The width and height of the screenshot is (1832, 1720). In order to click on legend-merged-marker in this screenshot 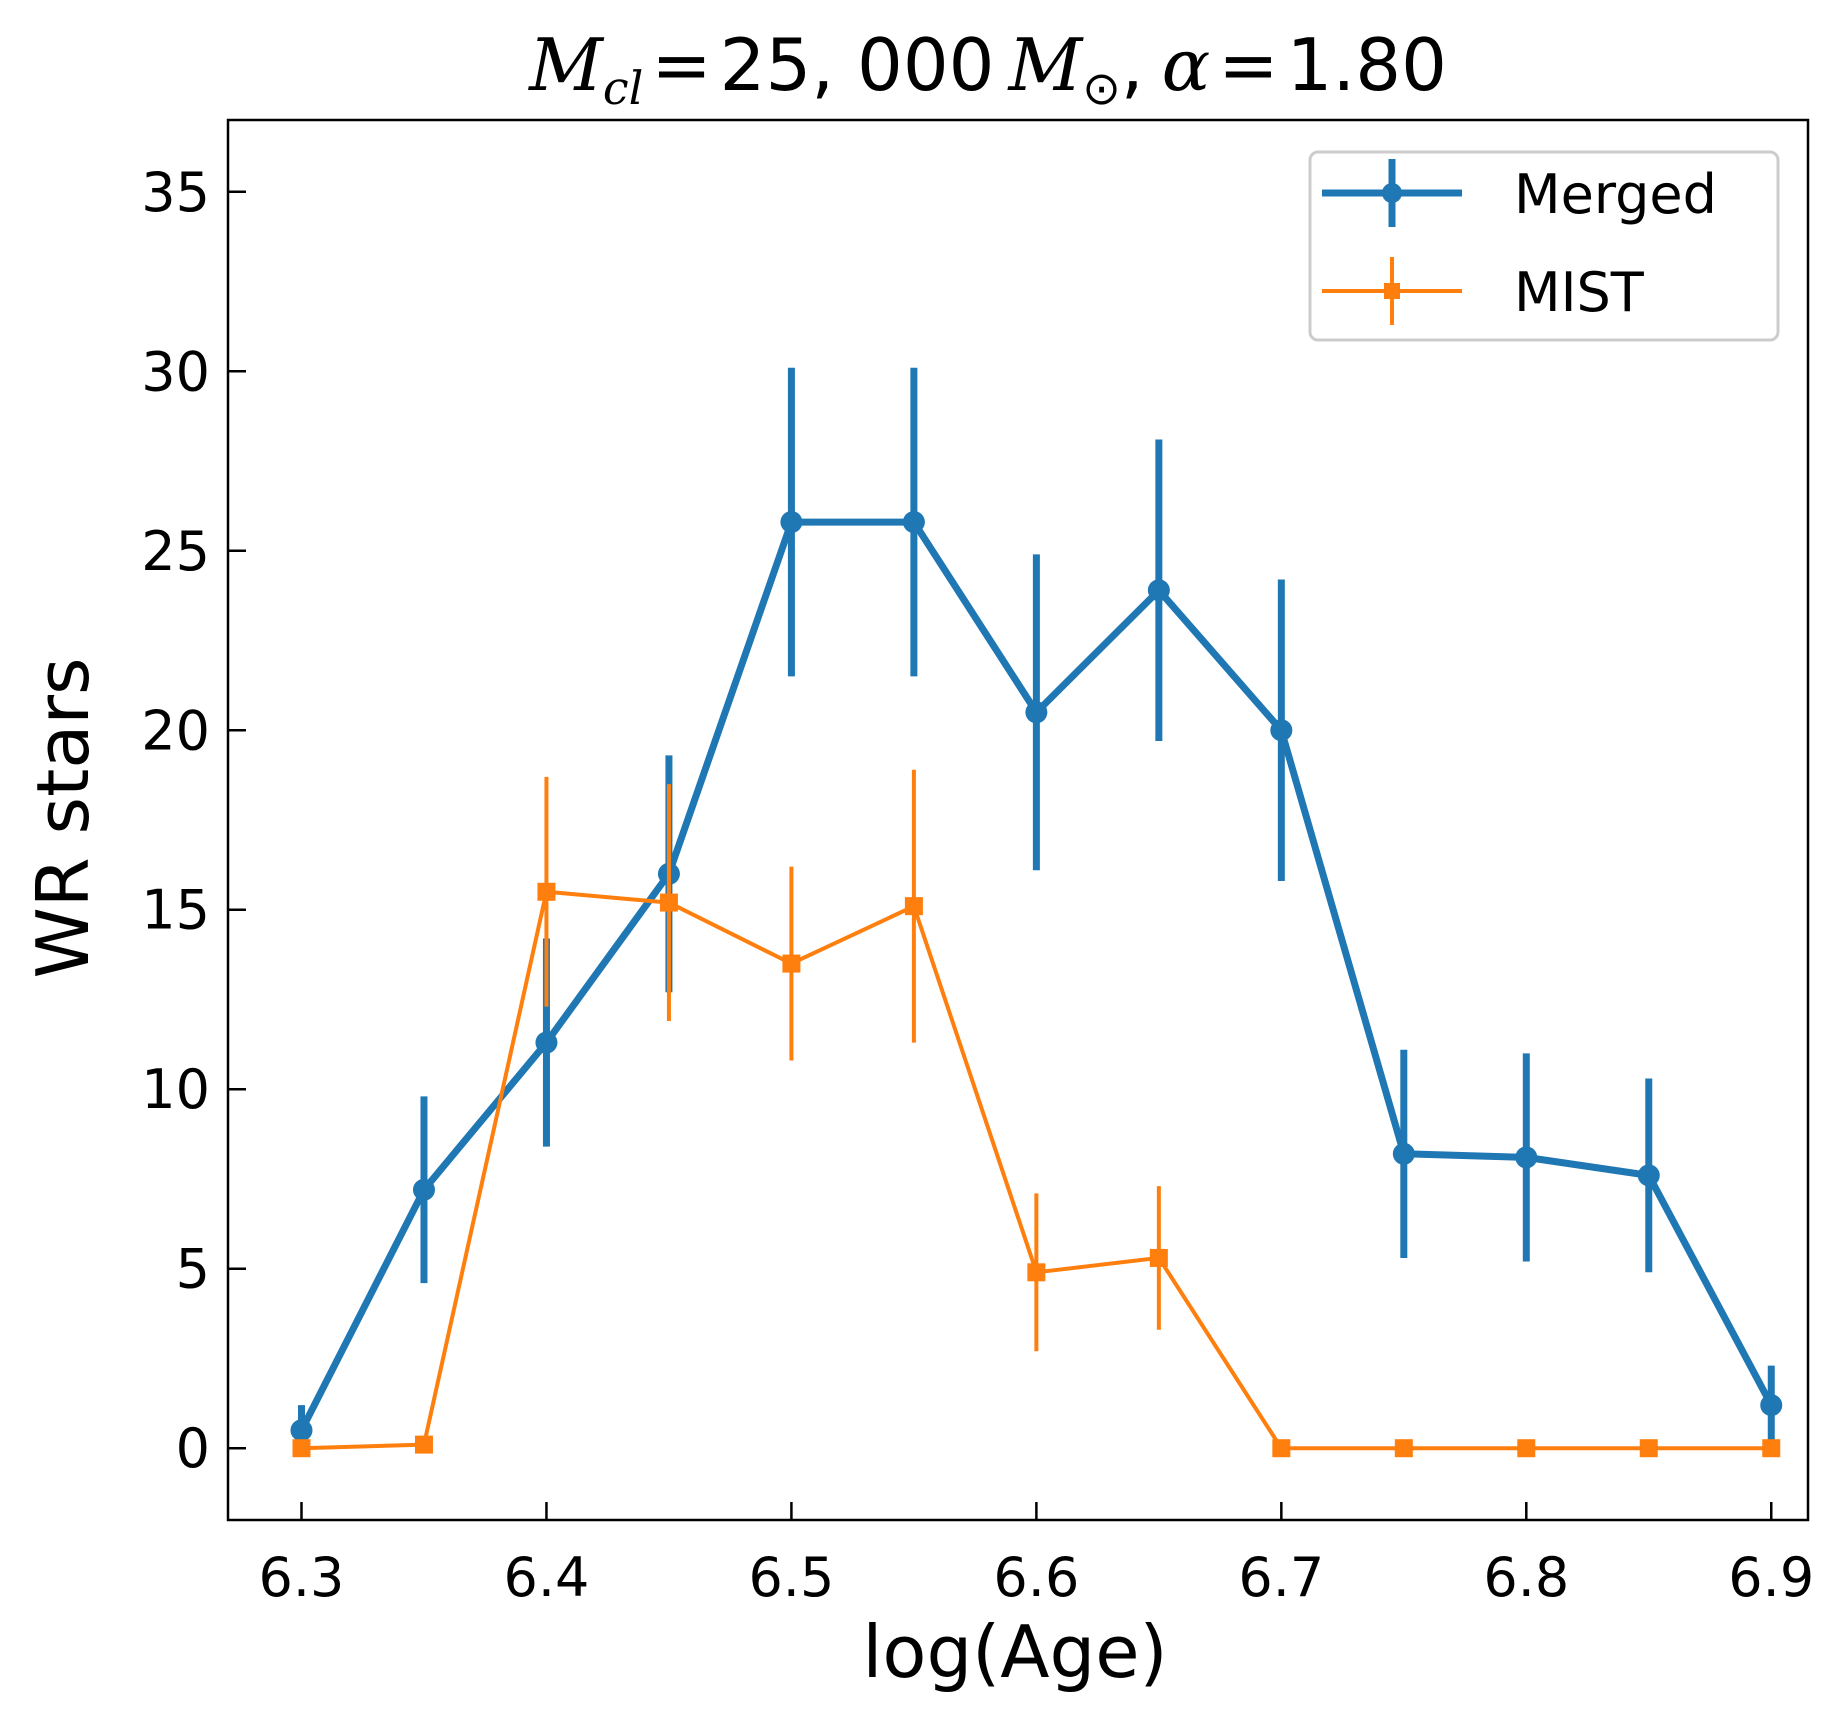, I will do `click(1392, 193)`.